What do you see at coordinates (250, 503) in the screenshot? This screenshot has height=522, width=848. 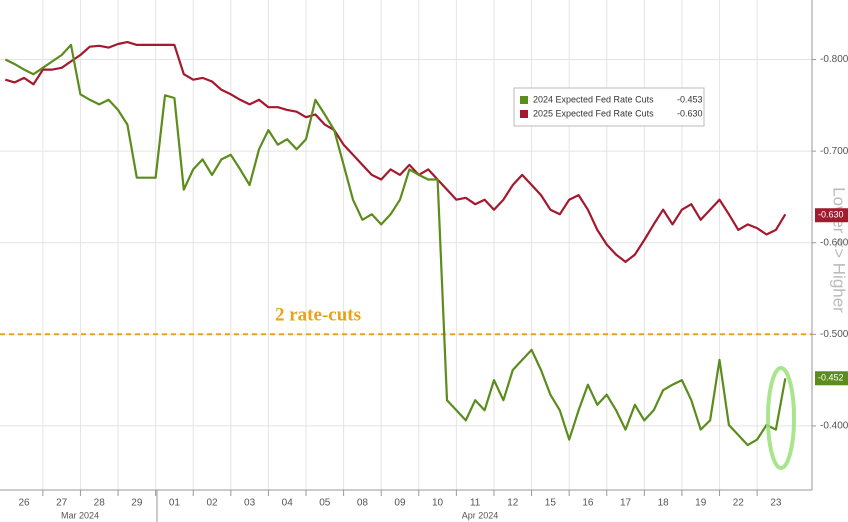 I see `x-tick-label: 03` at bounding box center [250, 503].